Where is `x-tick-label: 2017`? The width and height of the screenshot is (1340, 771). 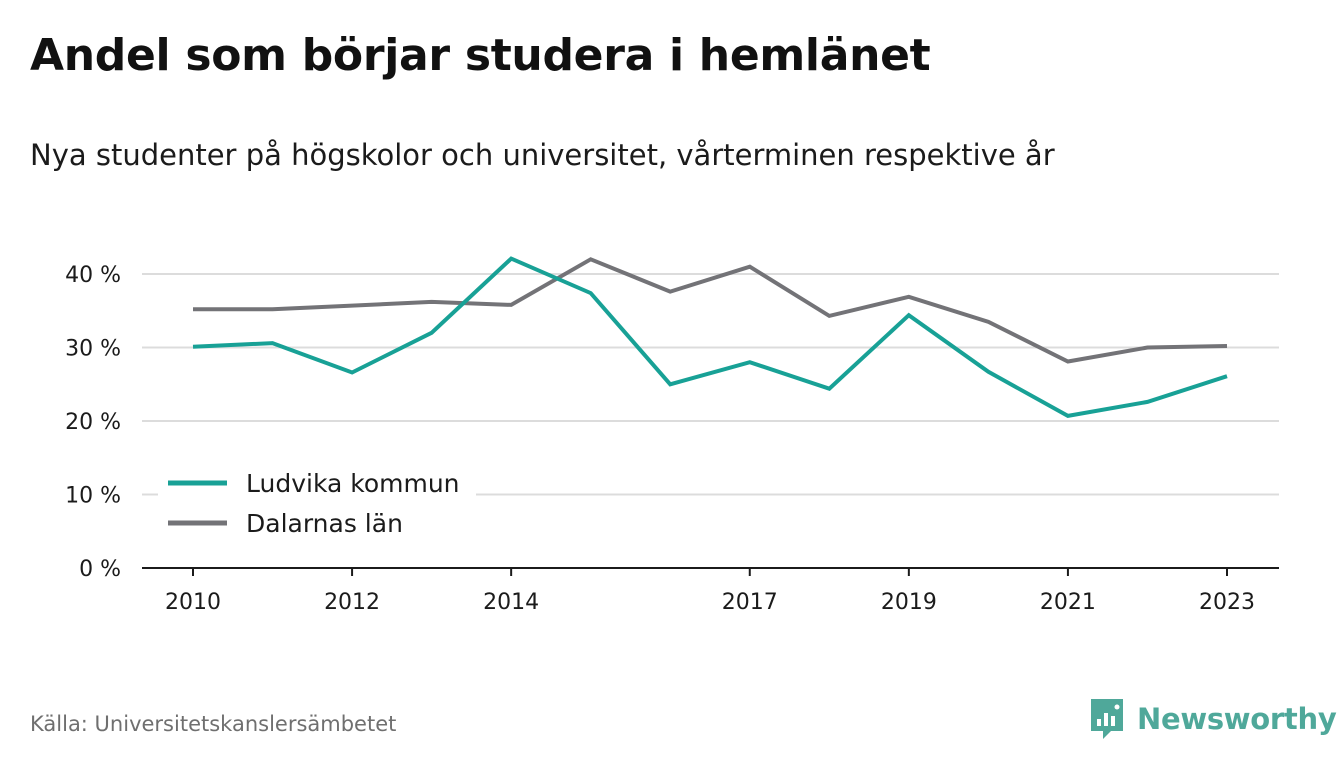
x-tick-label: 2017 is located at coordinates (750, 602).